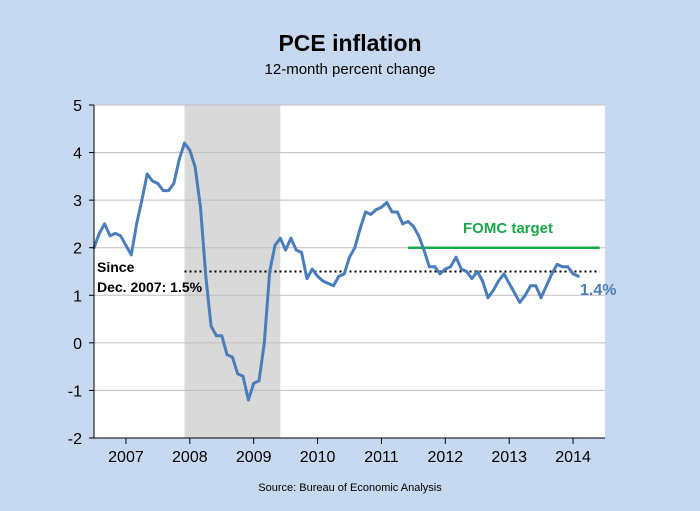  Describe the element at coordinates (350, 488) in the screenshot. I see `source-note: Source: Bureau of Economic Analysis` at that location.